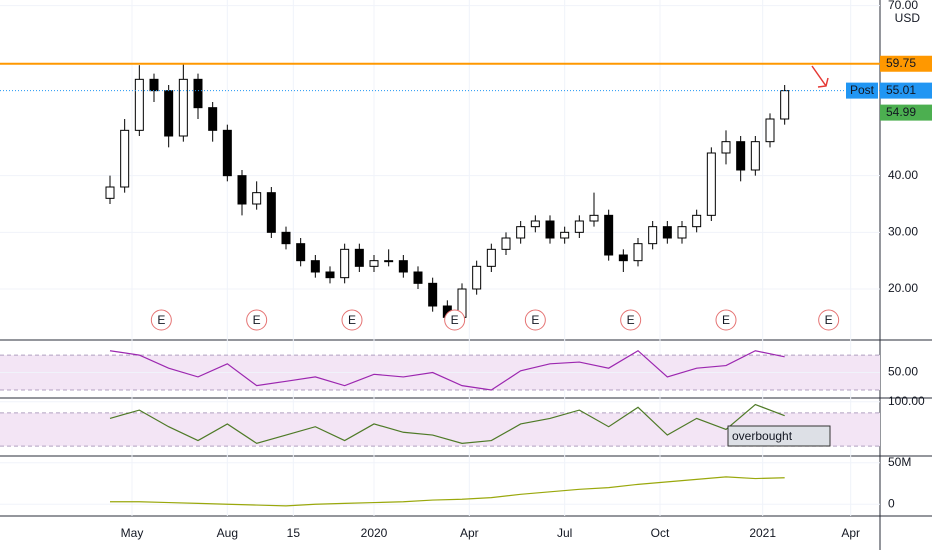 The width and height of the screenshot is (932, 550). What do you see at coordinates (901, 90) in the screenshot?
I see `post-label: 55.01` at bounding box center [901, 90].